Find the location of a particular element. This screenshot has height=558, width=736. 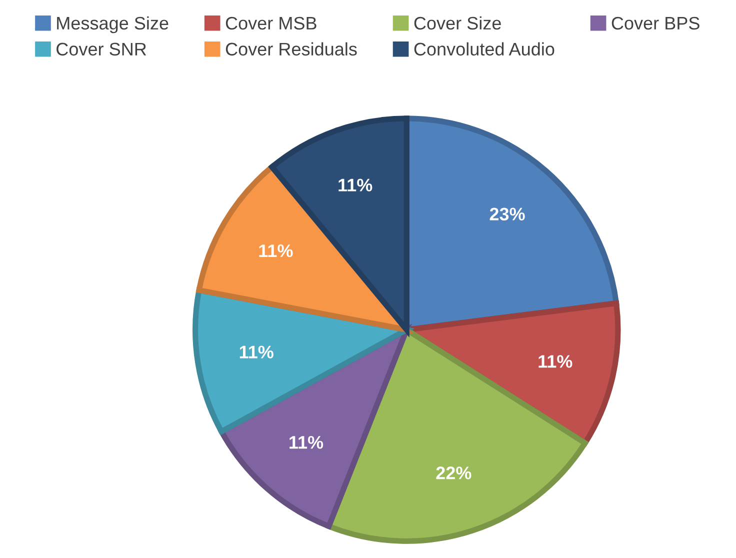

data-label: 22% is located at coordinates (454, 473).